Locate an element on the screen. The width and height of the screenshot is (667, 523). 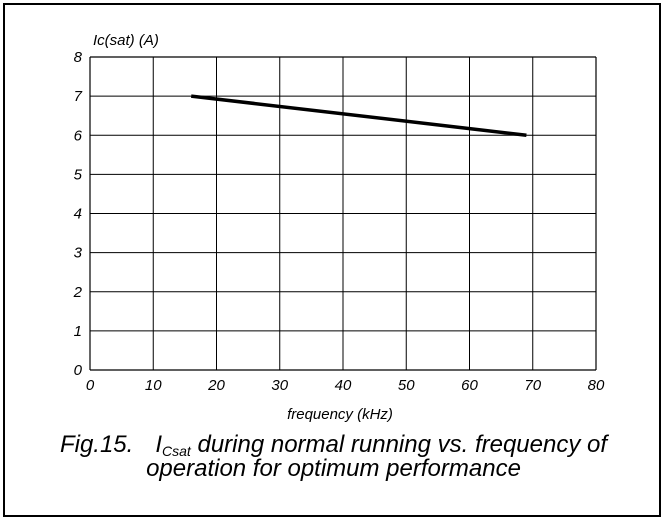
x-axis-label: frequency (kHz) is located at coordinates (340, 414).